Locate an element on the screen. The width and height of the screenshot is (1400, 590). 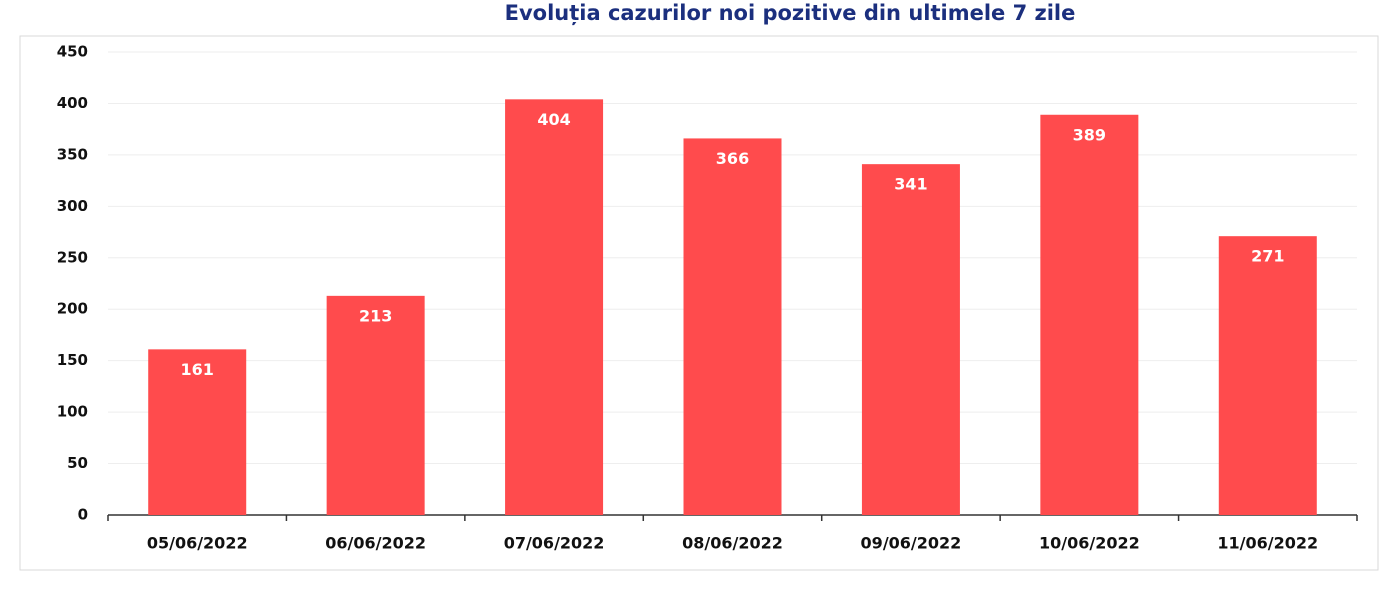
data-label: 161 is located at coordinates (197, 369).